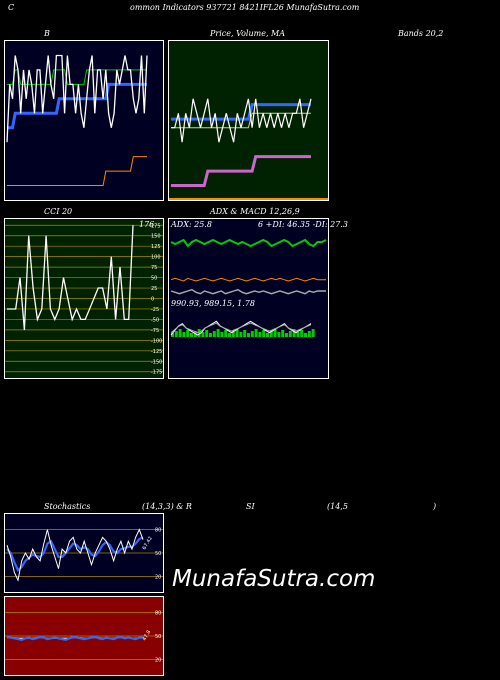 The height and width of the screenshot is (680, 500). What do you see at coordinates (11, 7) in the screenshot?
I see `header-c: C` at bounding box center [11, 7].